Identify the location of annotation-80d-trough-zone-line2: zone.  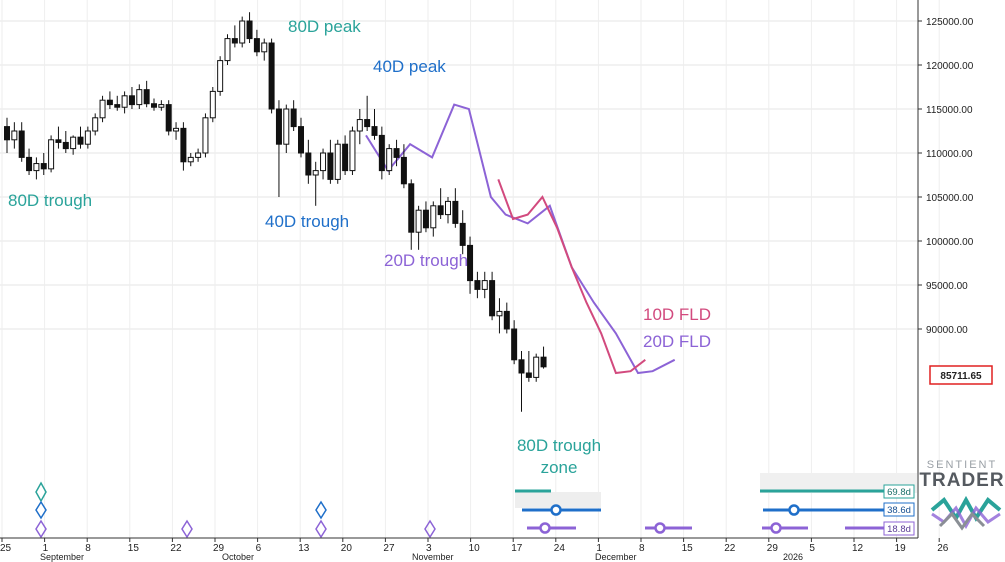
(559, 467).